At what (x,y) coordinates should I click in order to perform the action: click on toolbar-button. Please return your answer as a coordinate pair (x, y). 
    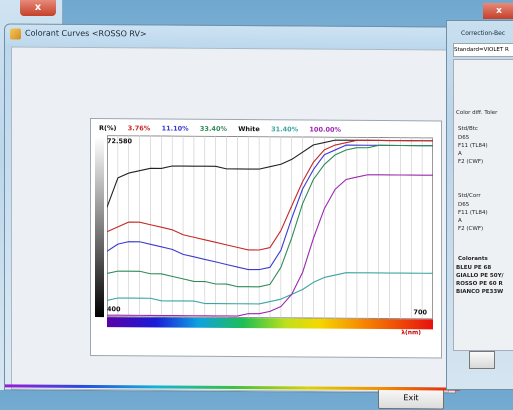
    Looking at the image, I should click on (482, 360).